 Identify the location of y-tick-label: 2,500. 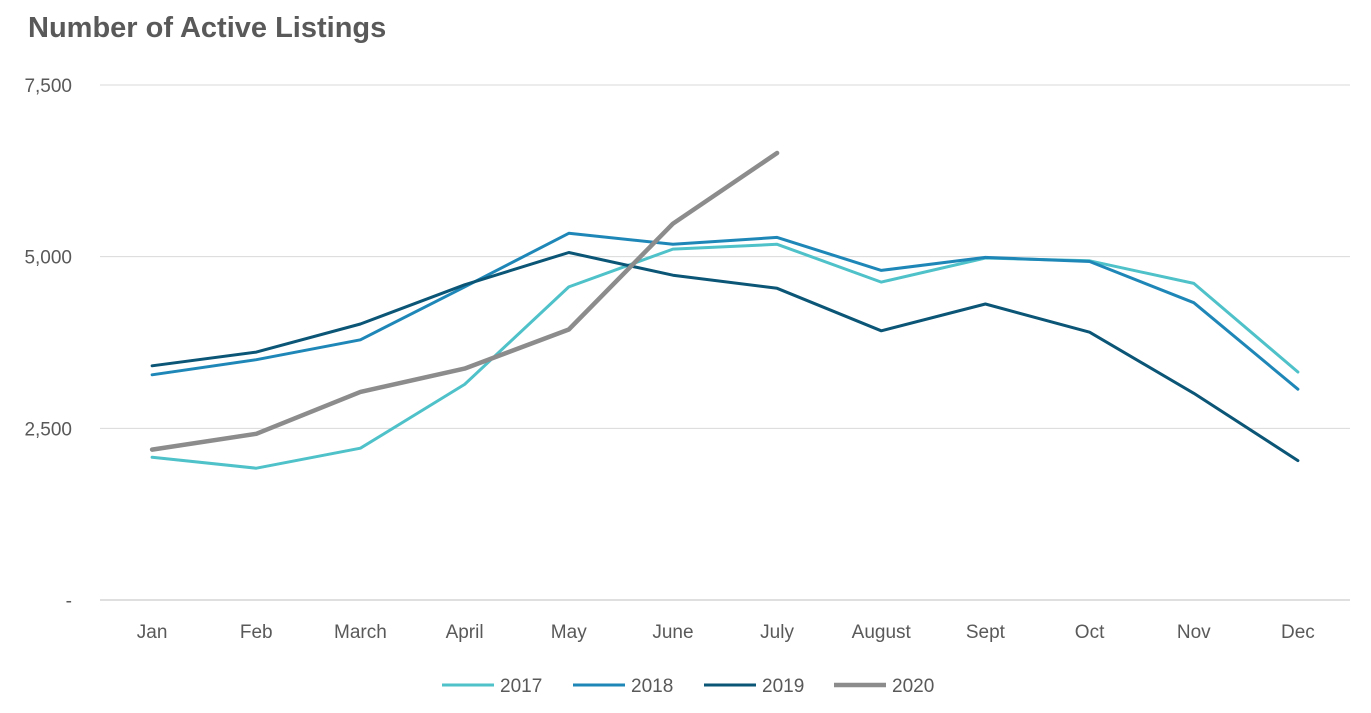
(48, 429).